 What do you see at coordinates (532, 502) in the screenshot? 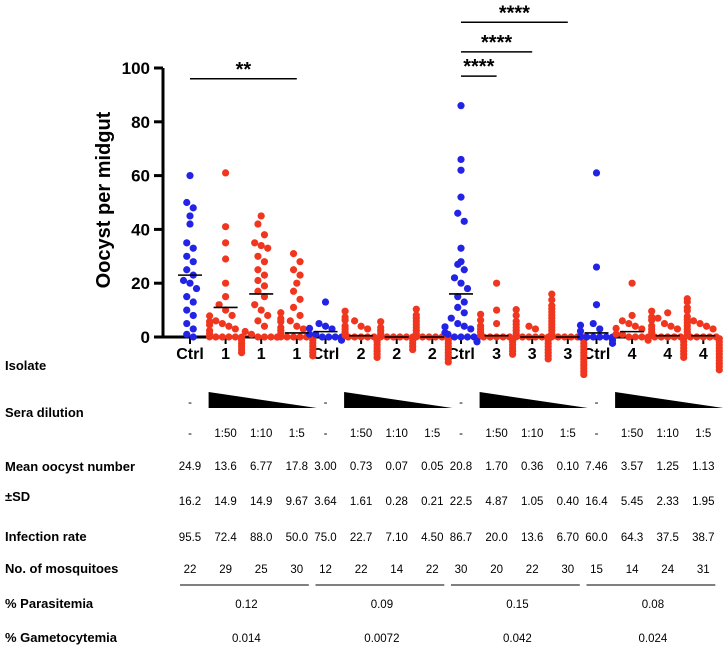
I see `sd-cell: 1.05` at bounding box center [532, 502].